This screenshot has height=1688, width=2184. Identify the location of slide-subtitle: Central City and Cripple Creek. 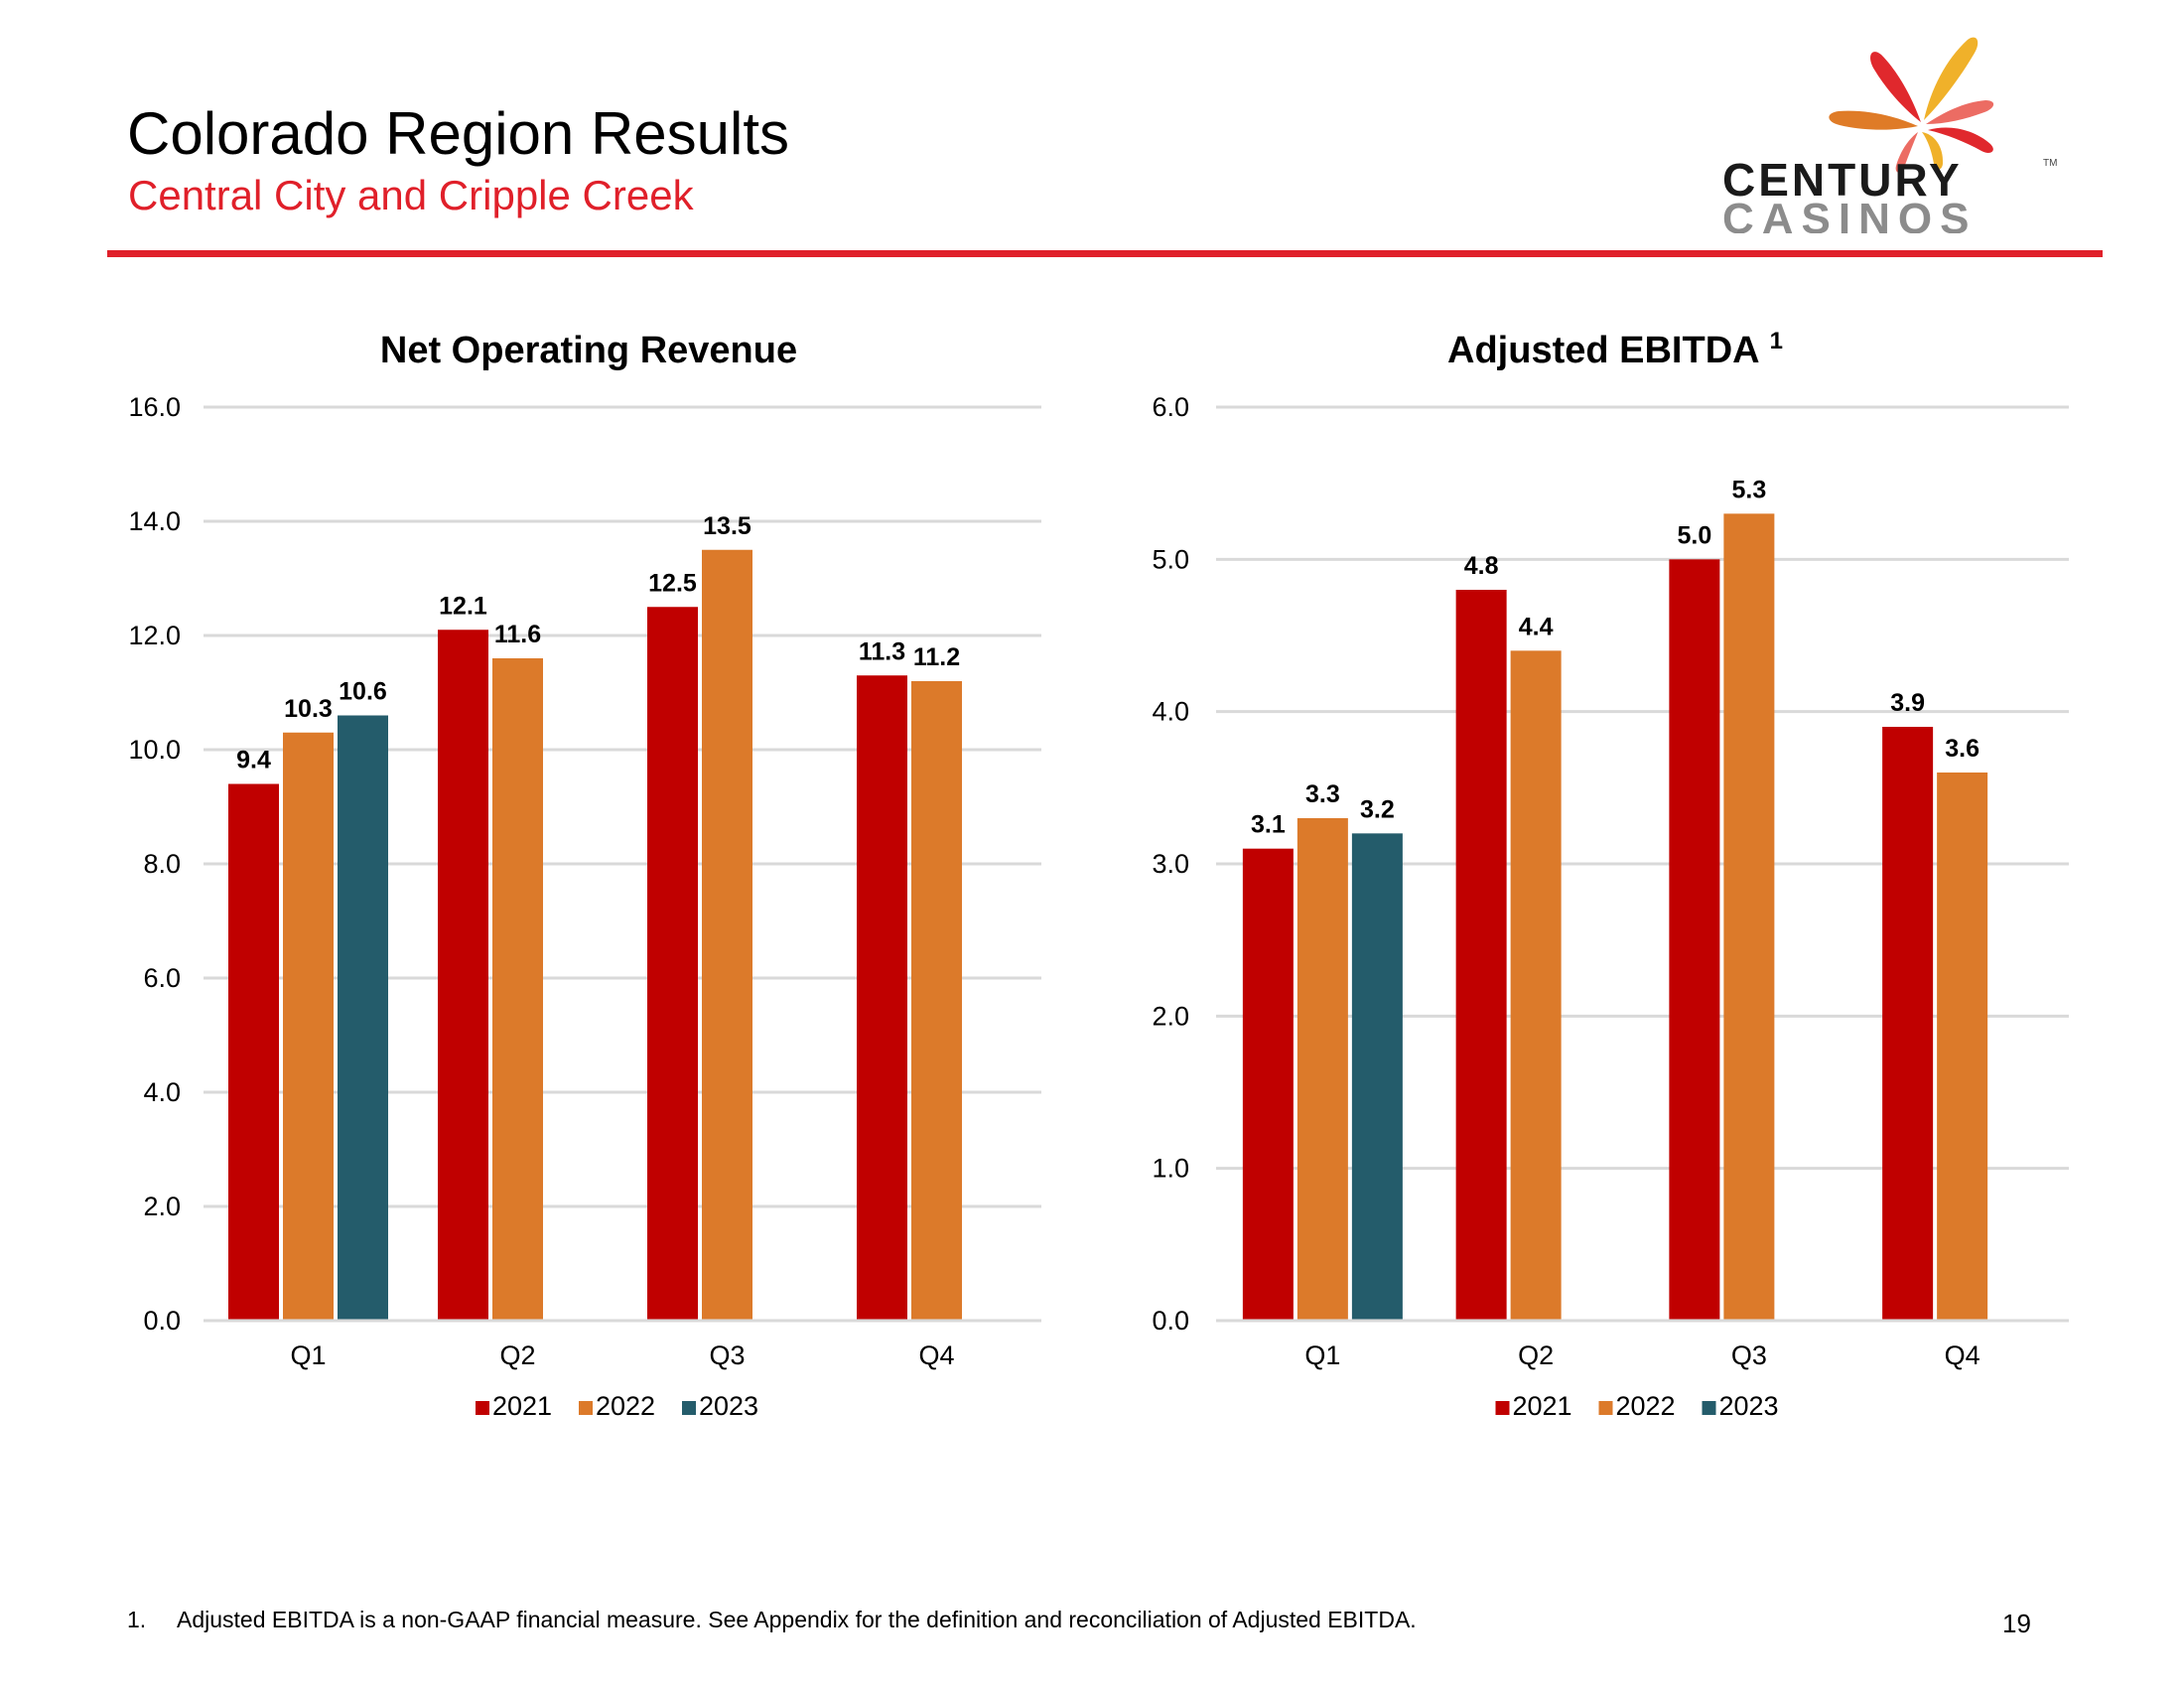
(411, 195).